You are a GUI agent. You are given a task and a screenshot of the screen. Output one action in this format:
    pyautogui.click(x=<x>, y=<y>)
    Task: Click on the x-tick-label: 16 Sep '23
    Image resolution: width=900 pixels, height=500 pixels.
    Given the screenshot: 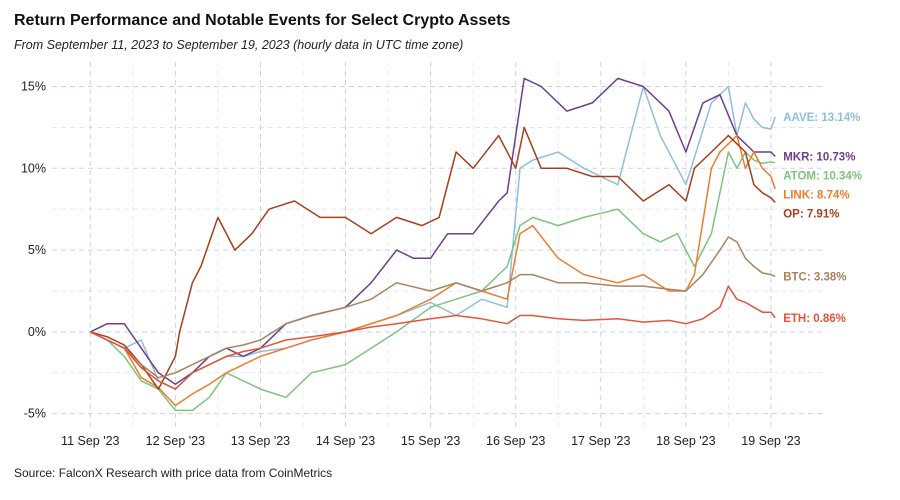 What is the action you would take?
    pyautogui.click(x=515, y=441)
    